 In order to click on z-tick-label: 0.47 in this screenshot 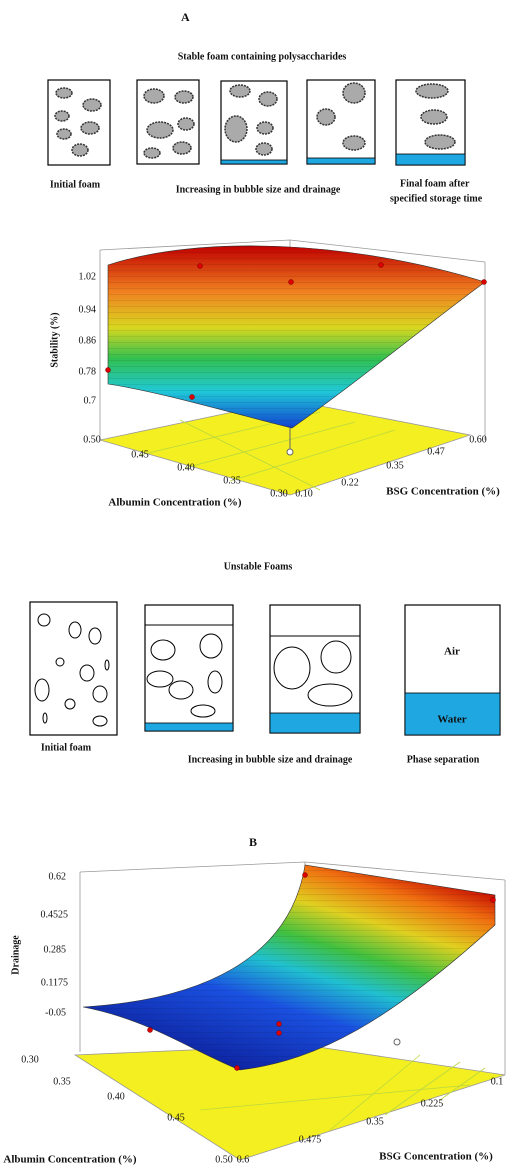, I will do `click(436, 451)`.